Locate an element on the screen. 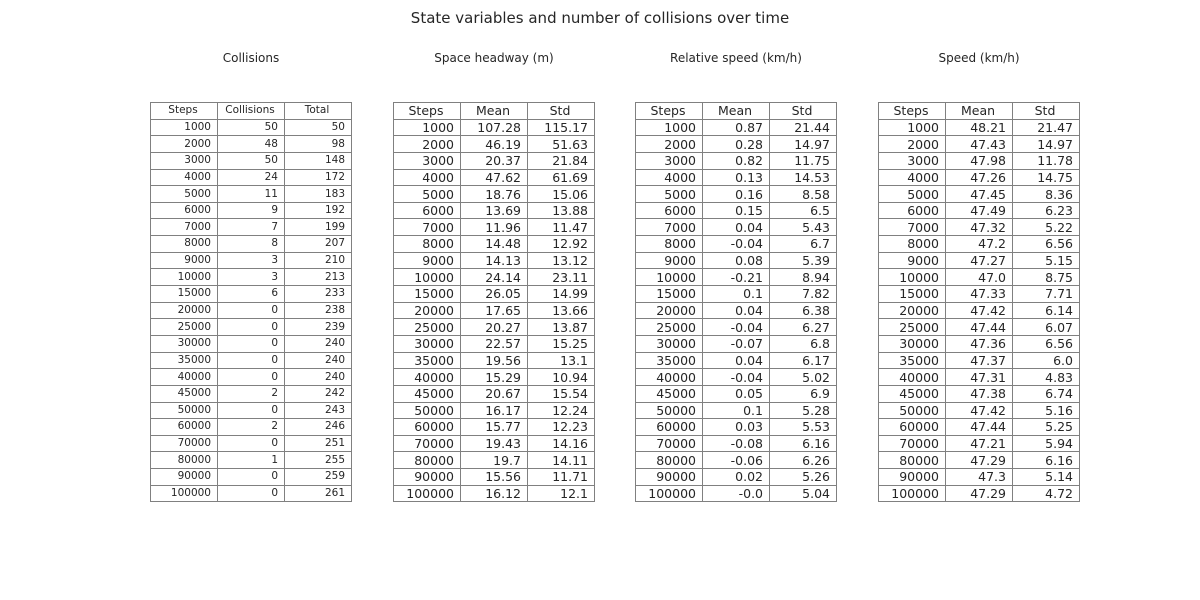 Image resolution: width=1200 pixels, height=600 pixels. table-cell: 210 is located at coordinates (318, 260).